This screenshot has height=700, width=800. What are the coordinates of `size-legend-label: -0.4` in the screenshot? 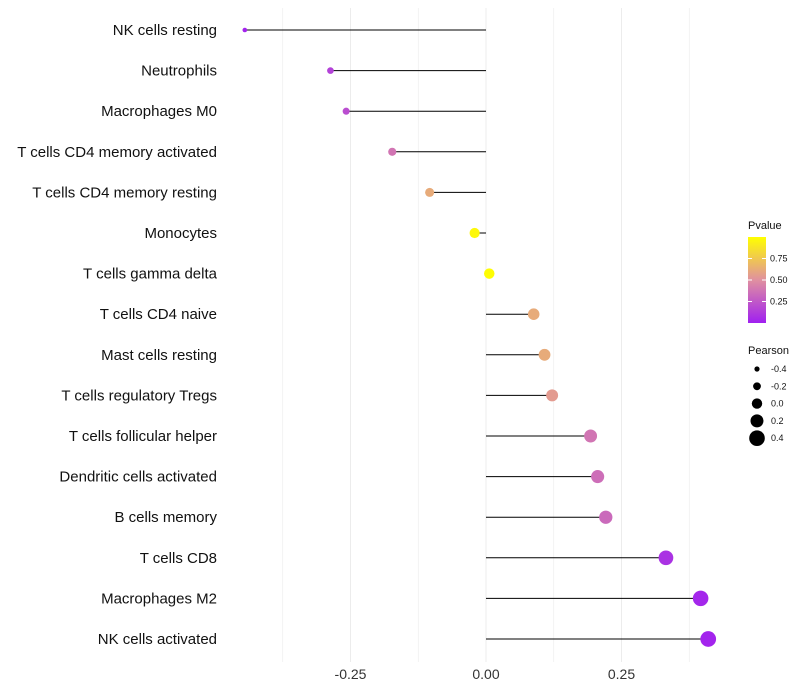 It's located at (779, 369).